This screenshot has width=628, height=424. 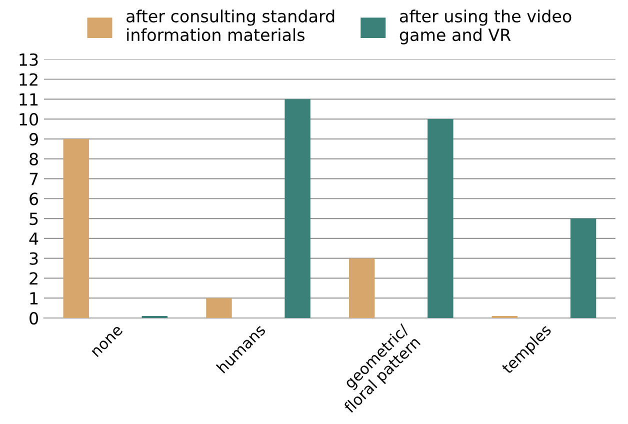 What do you see at coordinates (34, 298) in the screenshot?
I see `y-tick-label: 1` at bounding box center [34, 298].